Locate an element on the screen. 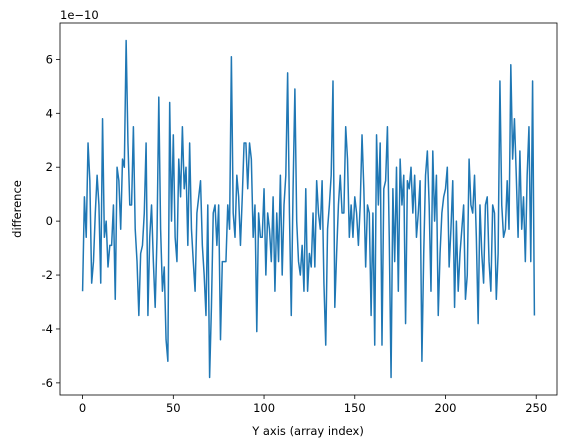 This screenshot has height=448, width=565. x-tick-label: 250 is located at coordinates (536, 408).